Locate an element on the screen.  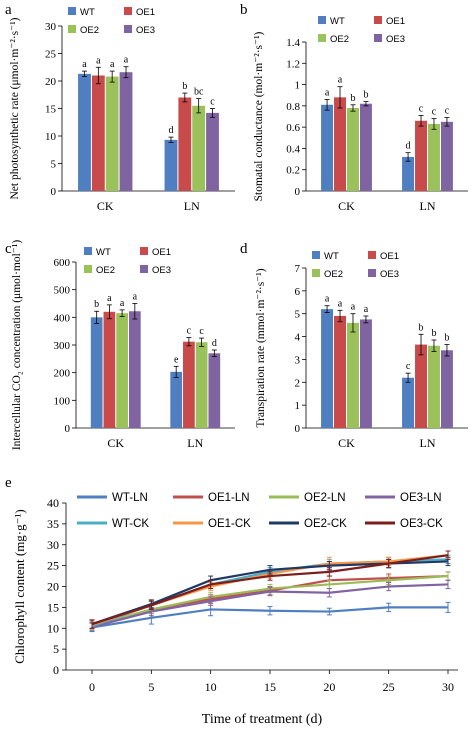
y-tick-label: 1.2 is located at coordinates (293, 64).